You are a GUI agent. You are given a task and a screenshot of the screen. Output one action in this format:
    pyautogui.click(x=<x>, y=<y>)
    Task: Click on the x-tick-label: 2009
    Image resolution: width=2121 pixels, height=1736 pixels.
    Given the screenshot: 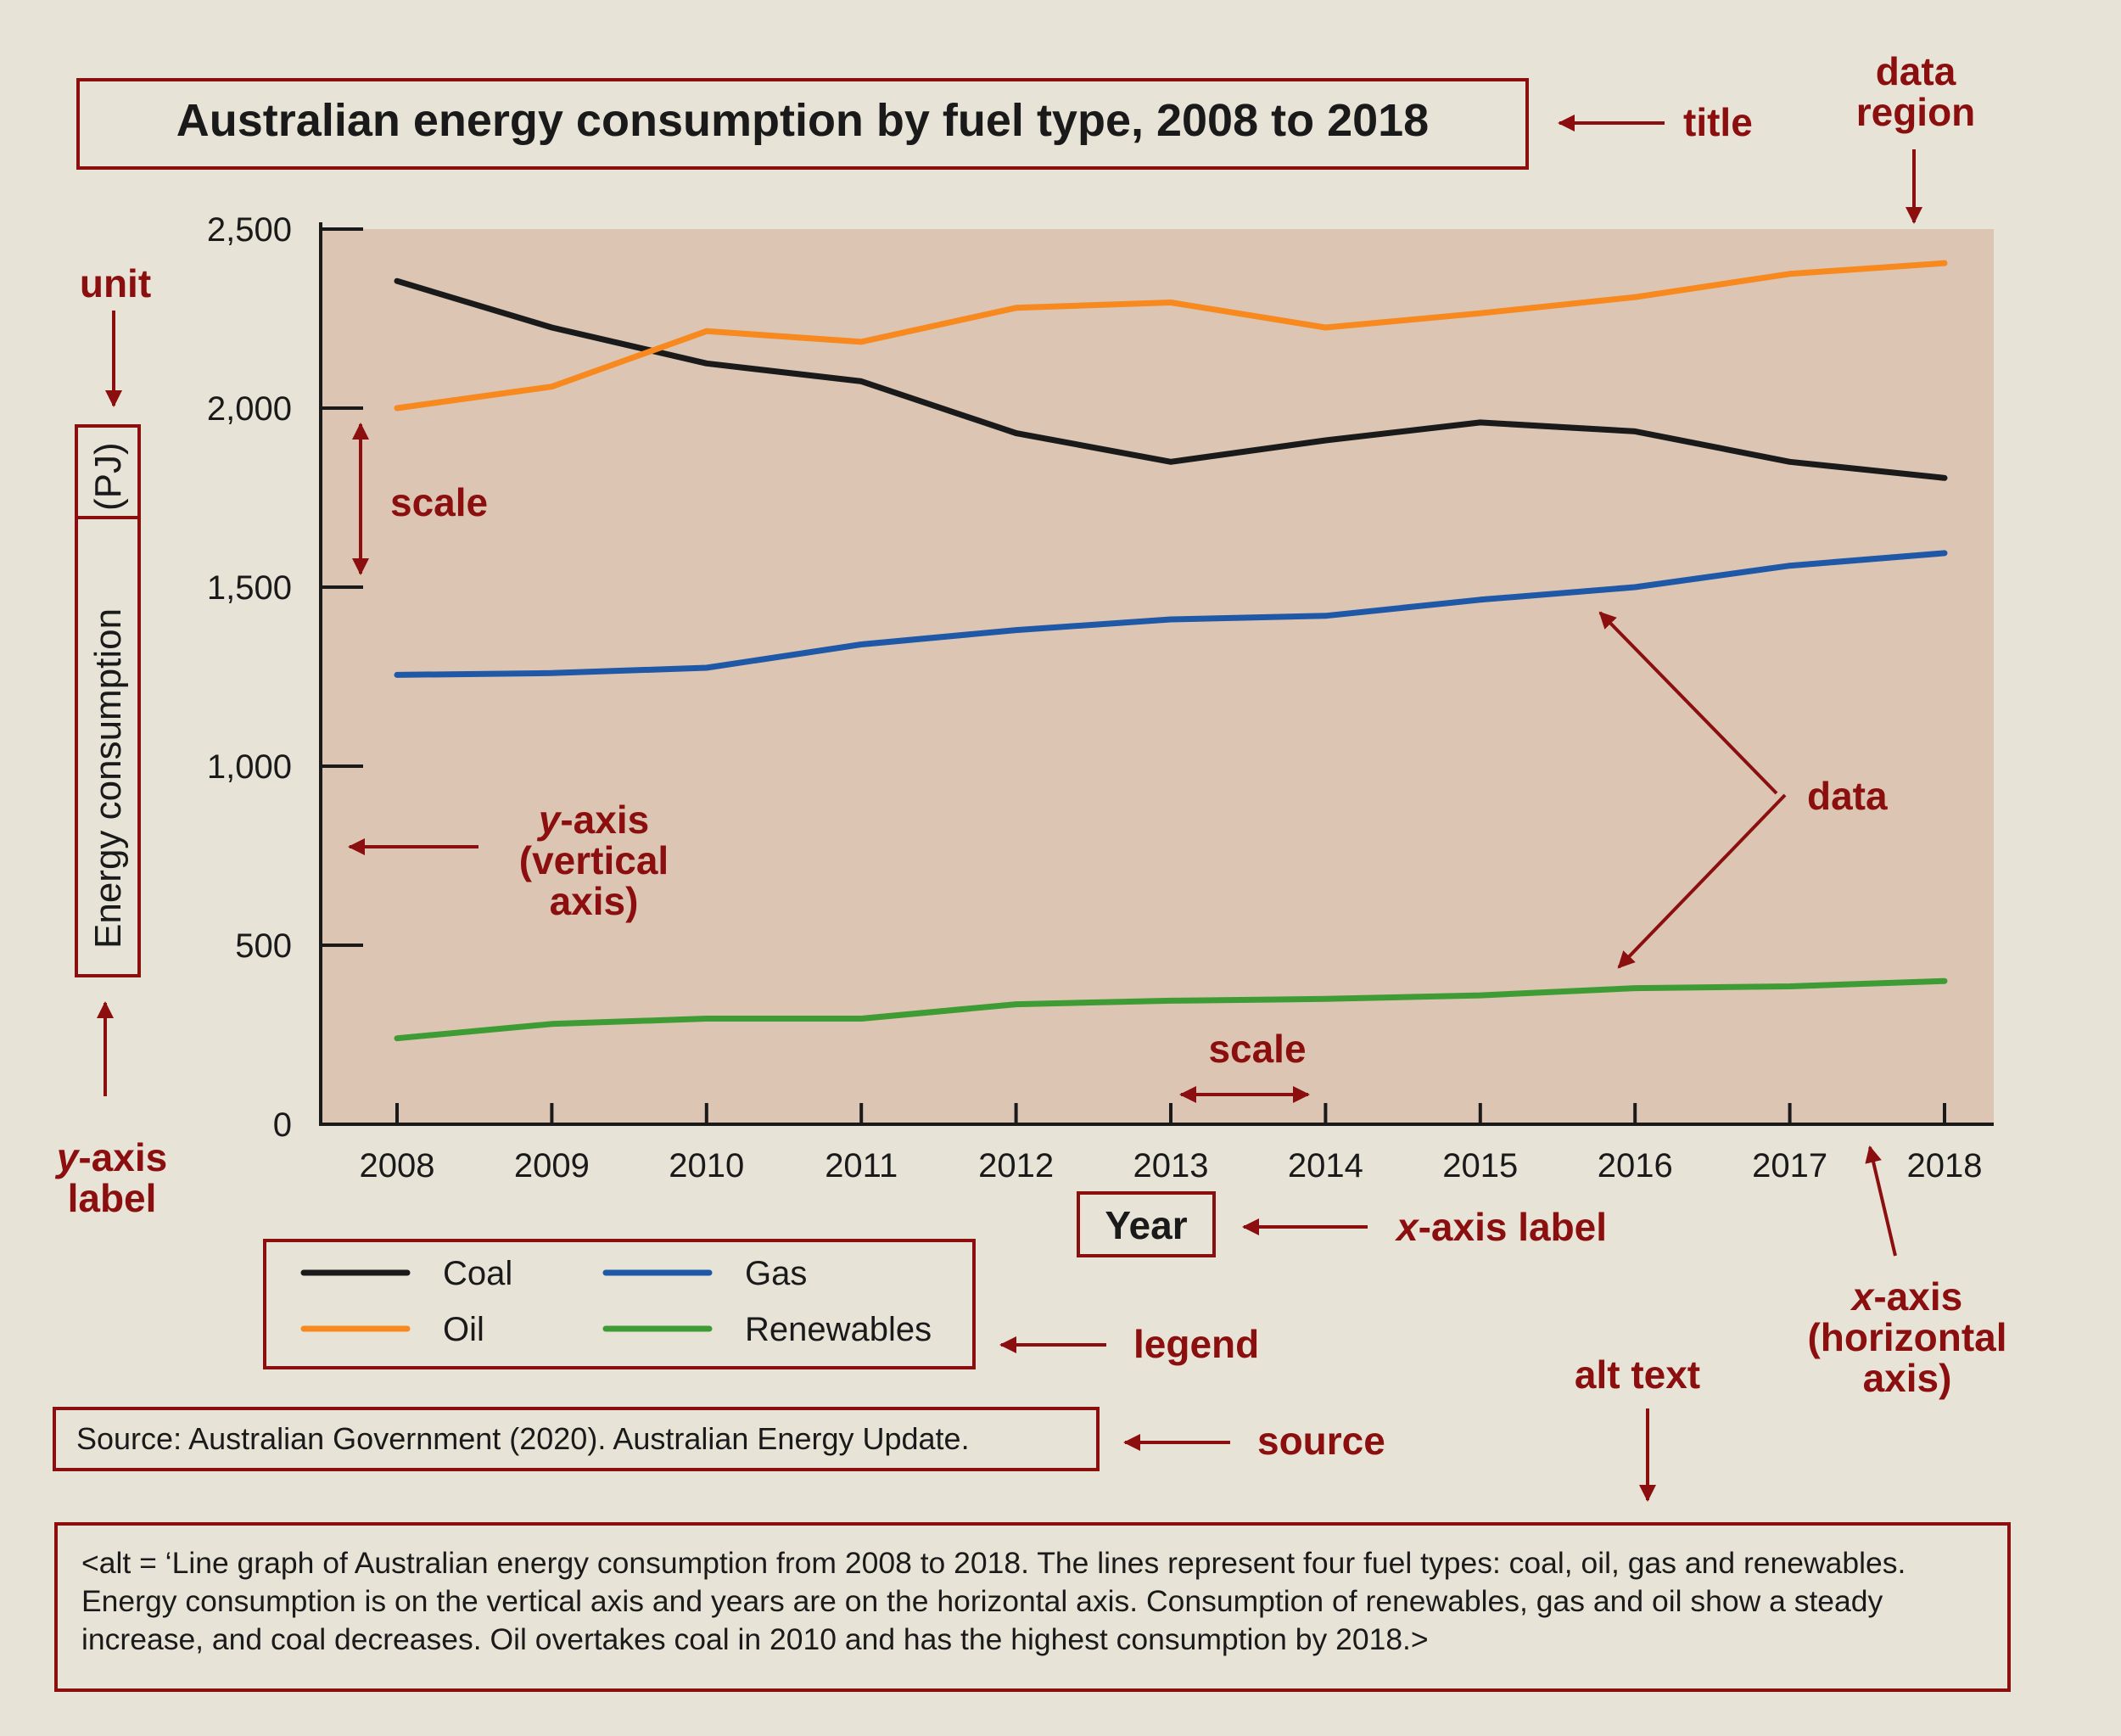 What is the action you would take?
    pyautogui.click(x=552, y=1165)
    